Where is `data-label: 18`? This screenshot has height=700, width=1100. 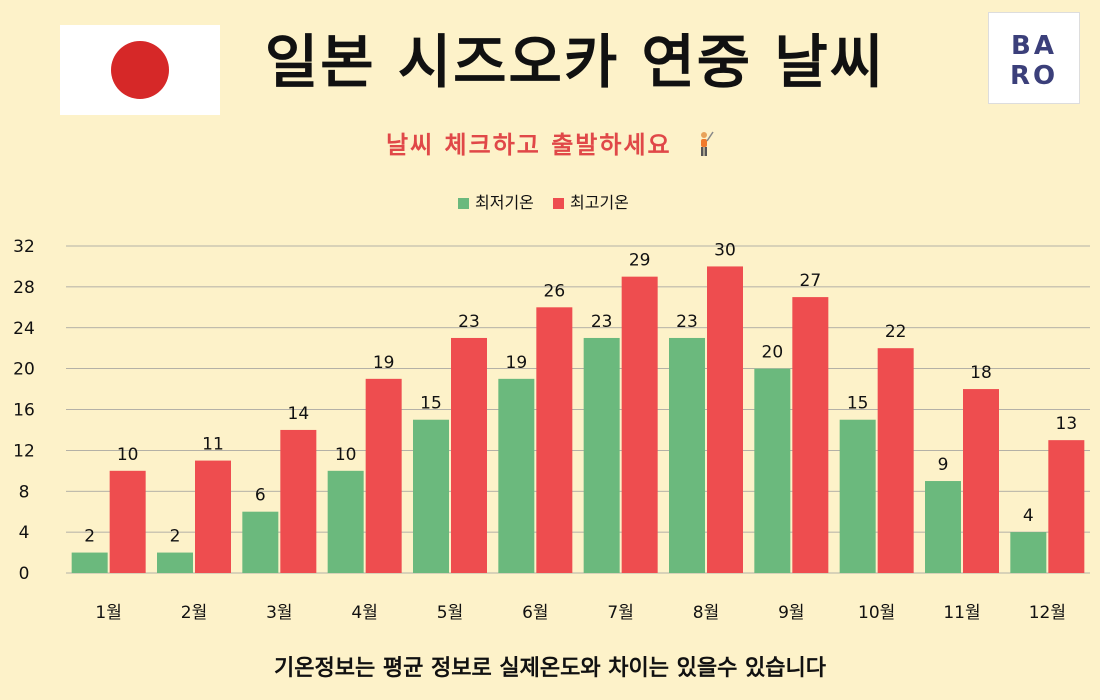
data-label: 18 is located at coordinates (981, 373).